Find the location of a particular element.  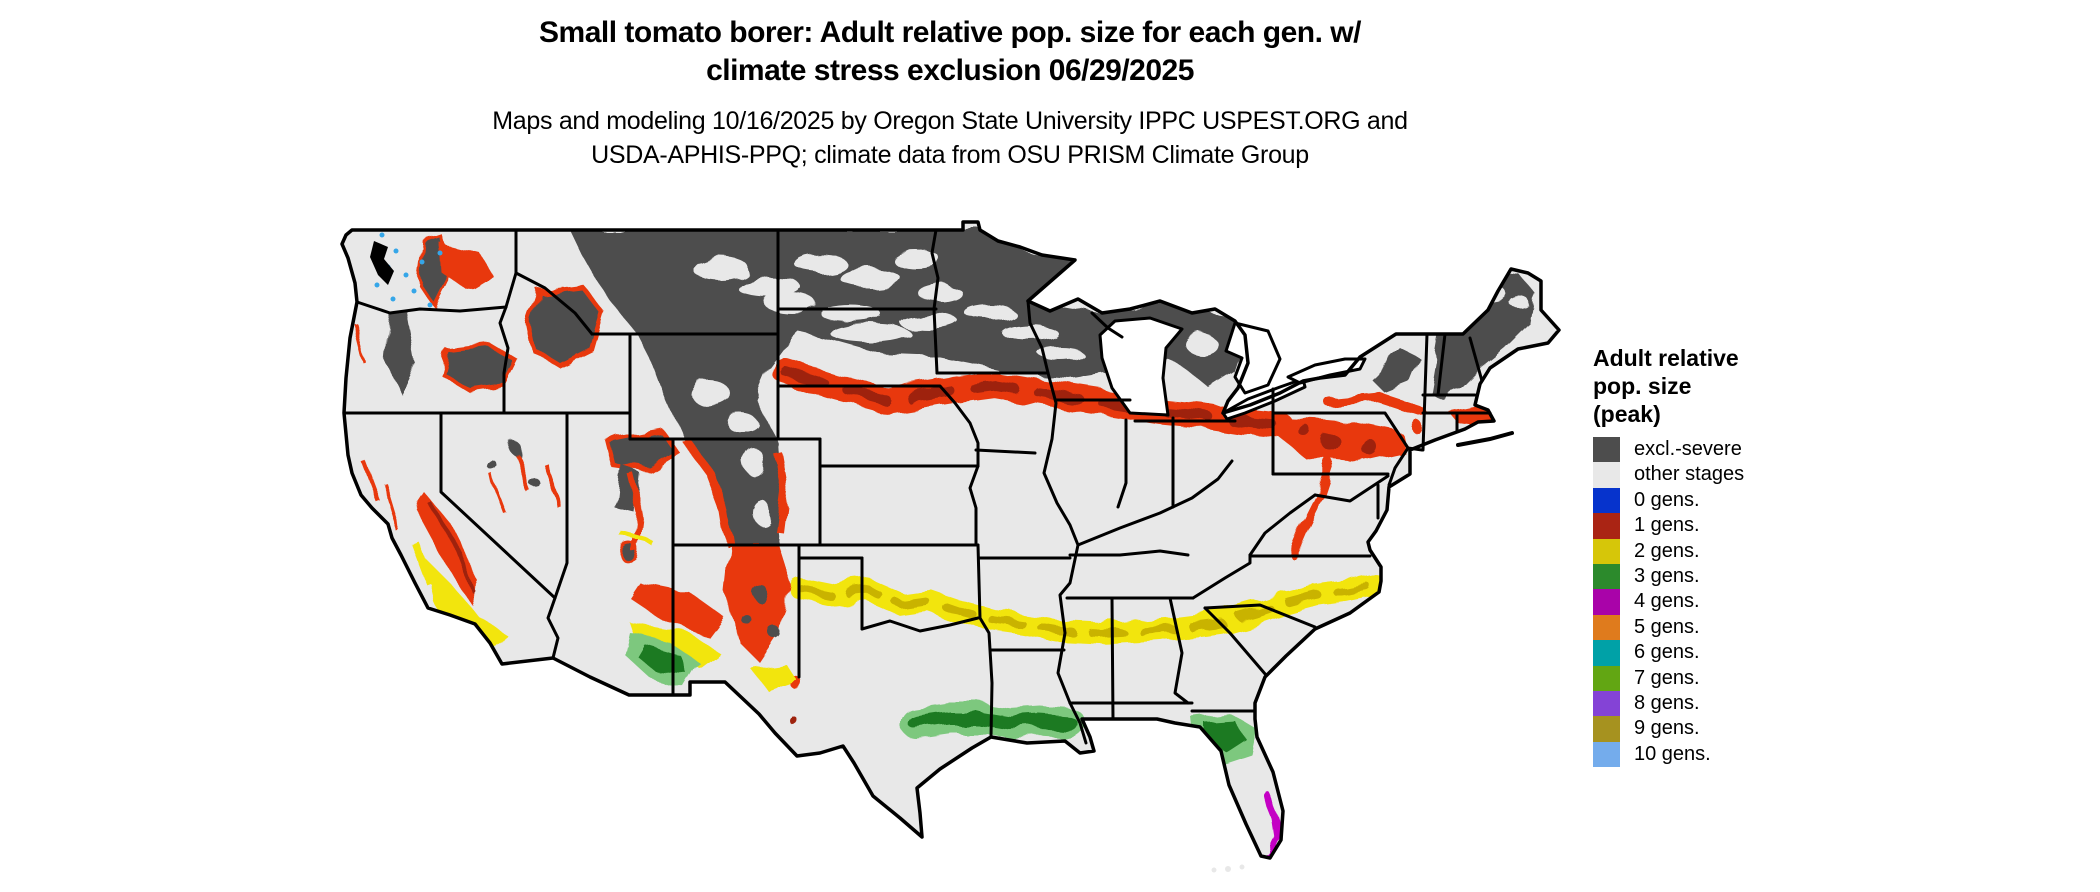

legend-label: 7 gens. is located at coordinates (1667, 677).